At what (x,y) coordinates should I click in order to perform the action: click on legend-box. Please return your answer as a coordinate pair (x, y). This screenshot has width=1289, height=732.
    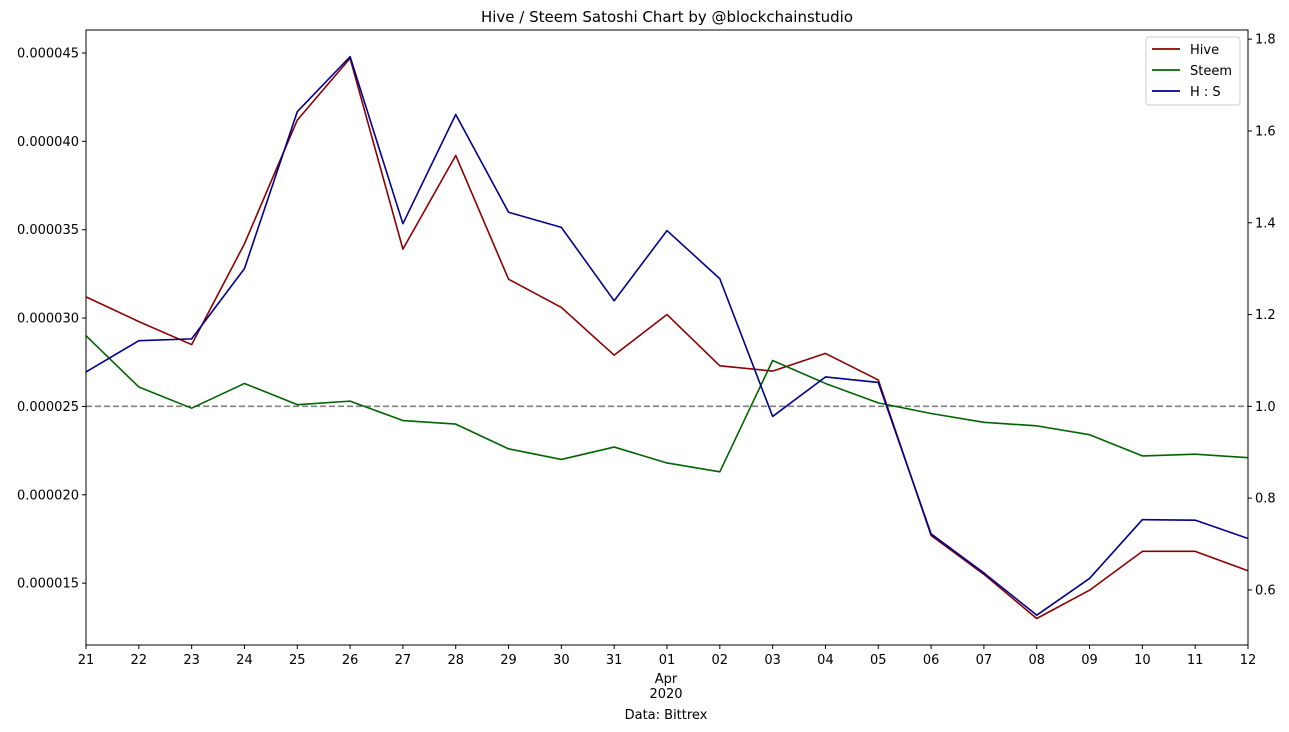
    Looking at the image, I should click on (1193, 71).